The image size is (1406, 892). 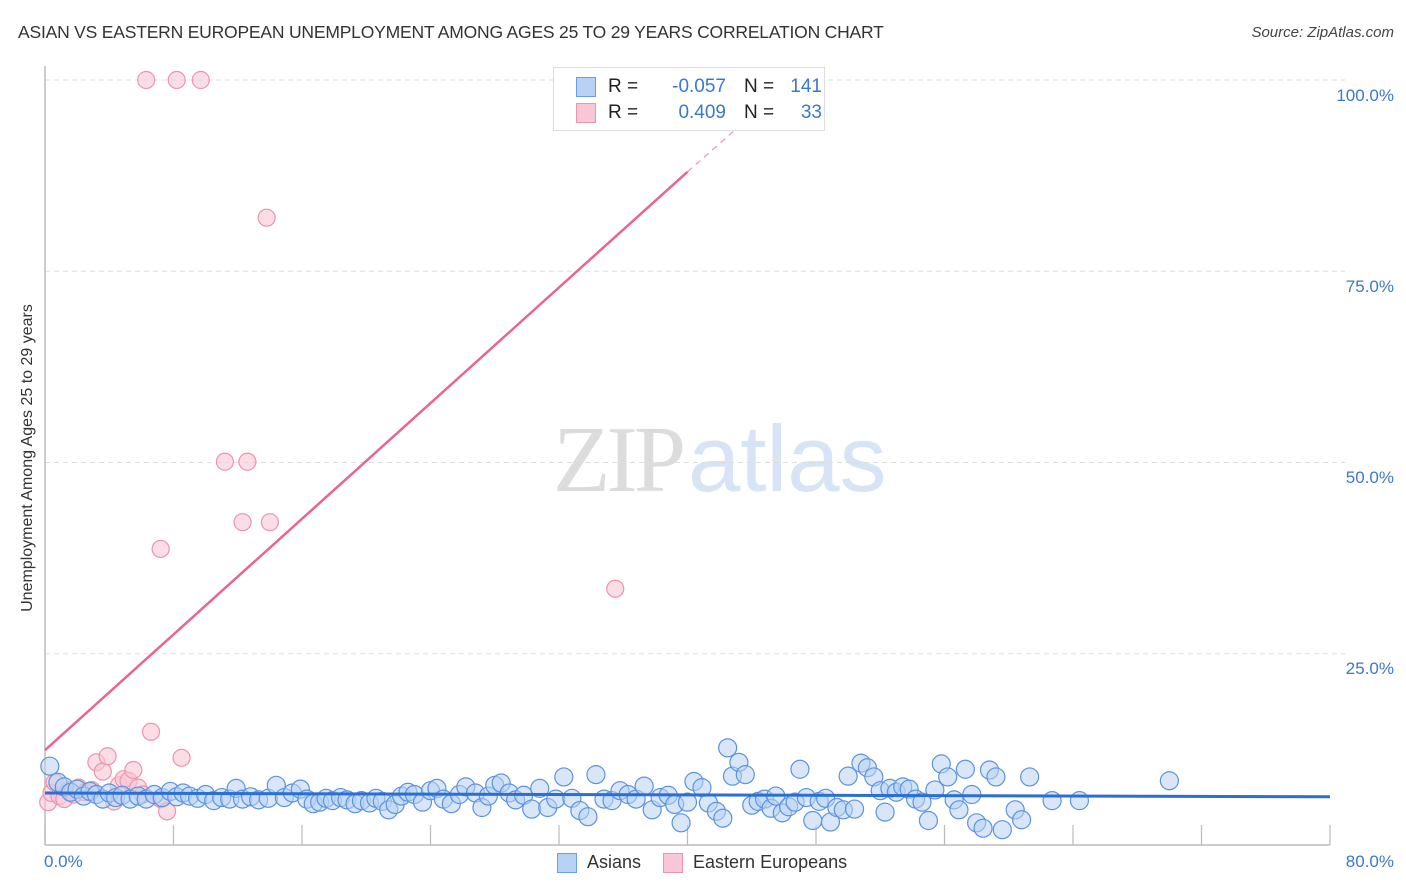 What do you see at coordinates (714, 148) in the screenshot?
I see `eastern-european-trend-extension` at bounding box center [714, 148].